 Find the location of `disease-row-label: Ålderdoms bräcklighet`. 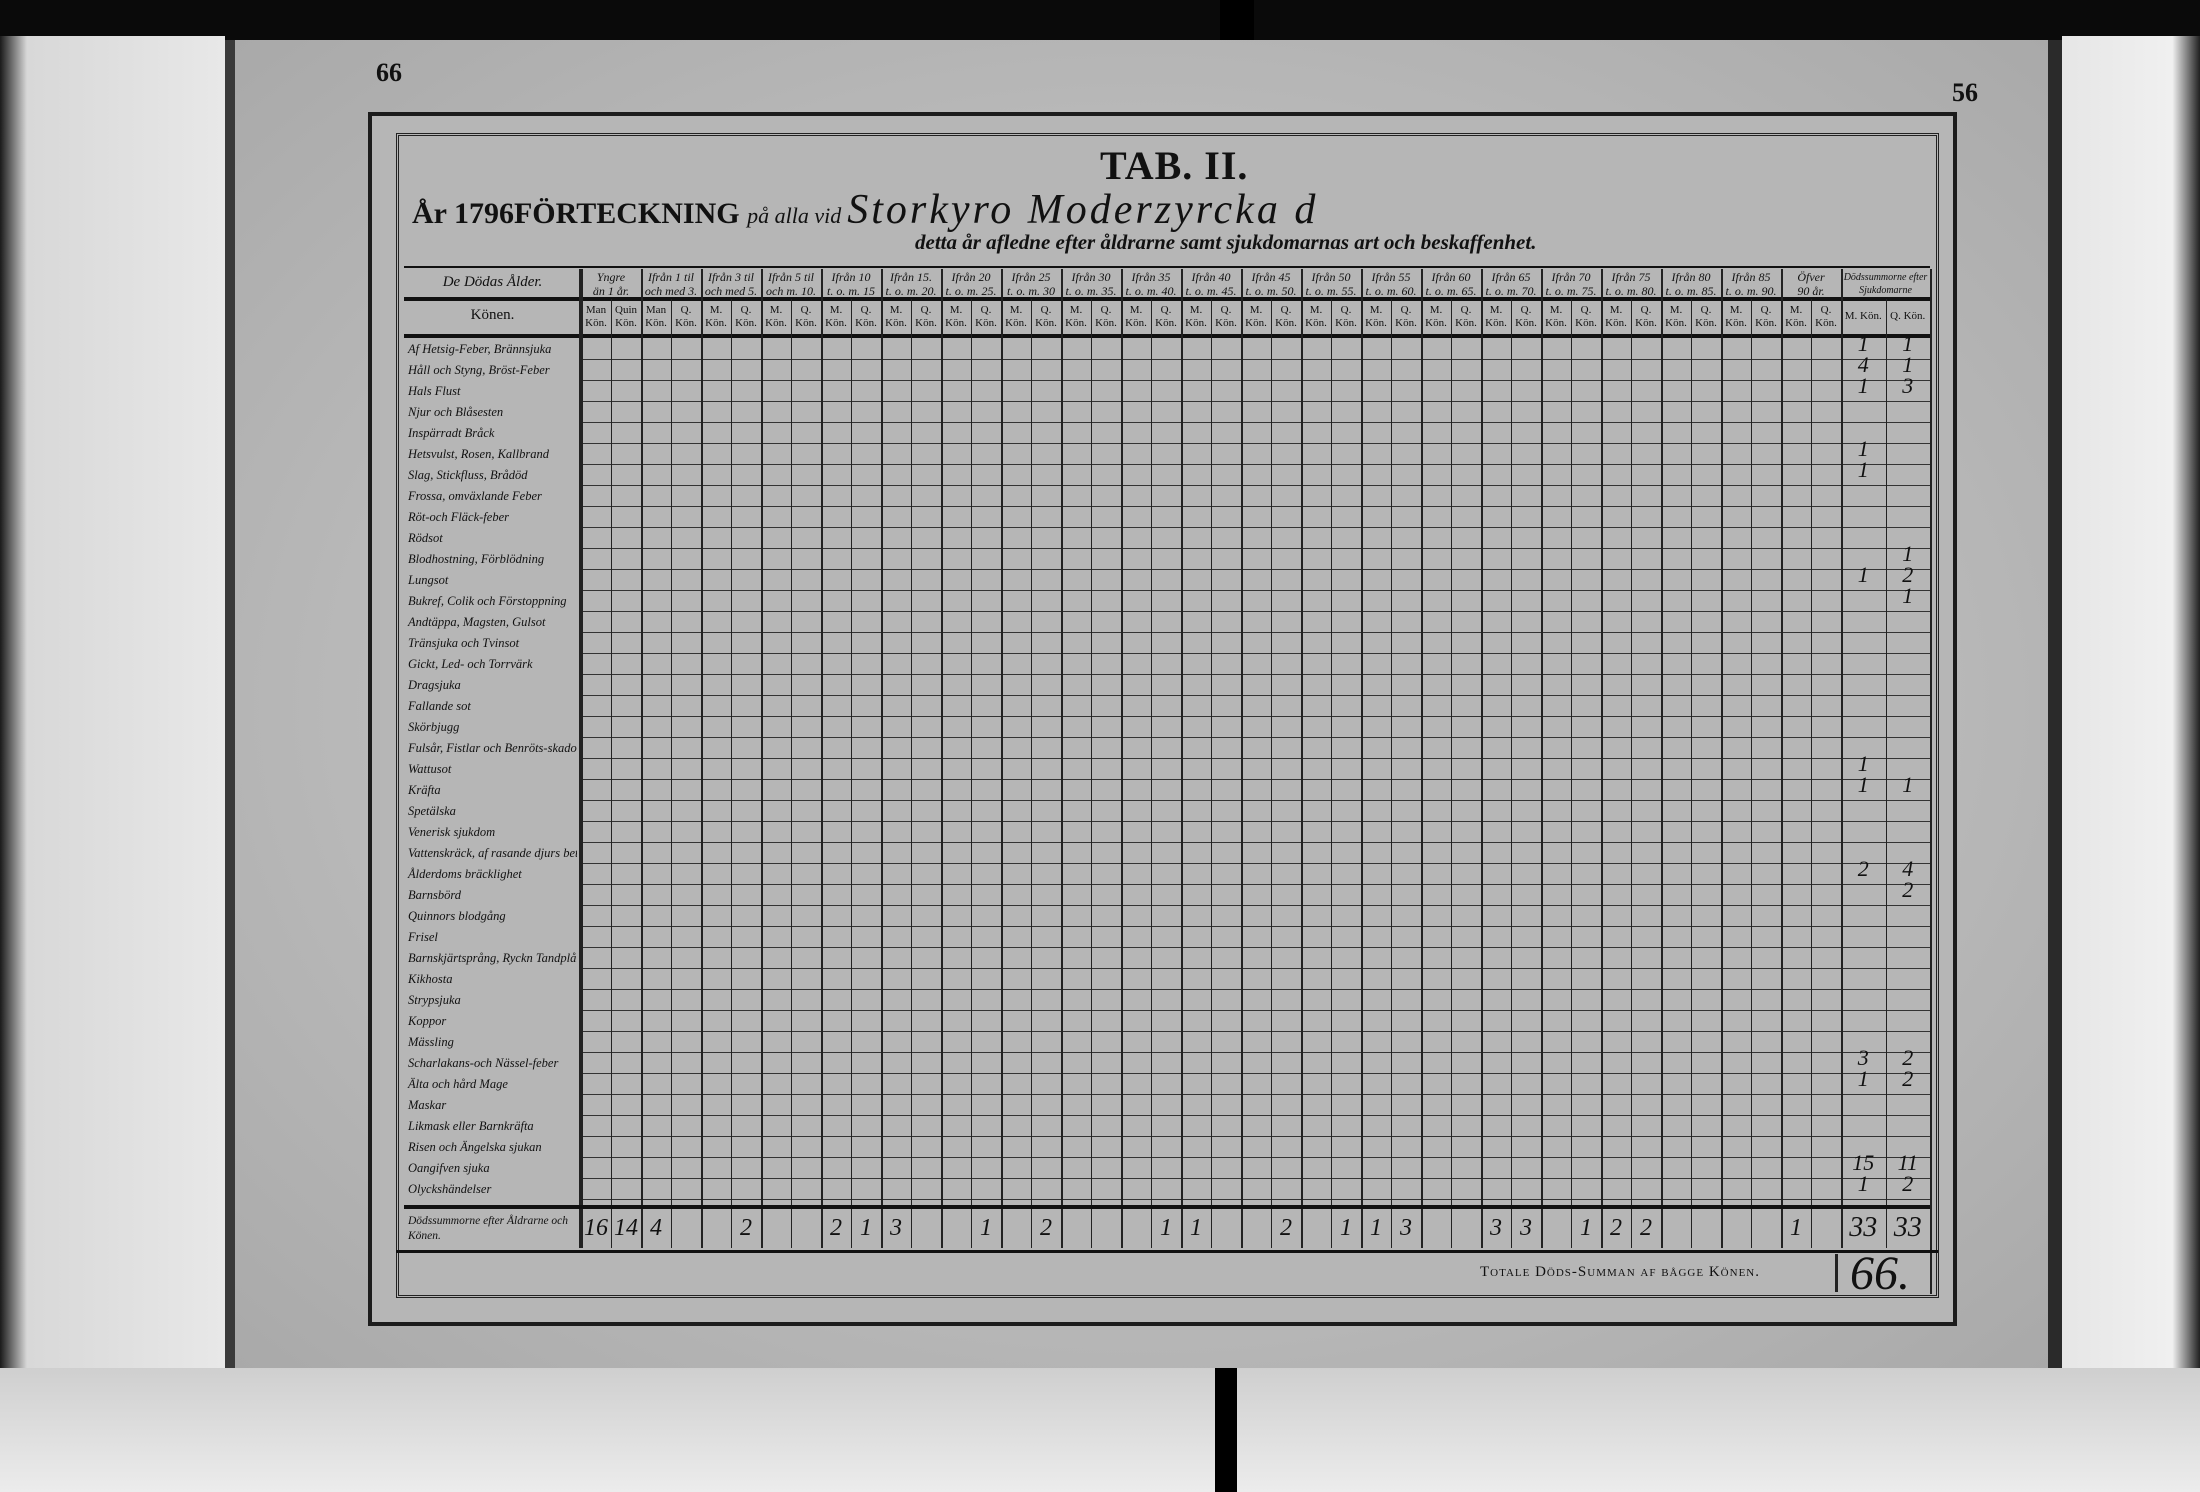

disease-row-label: Ålderdoms bräcklighet is located at coordinates (465, 874).